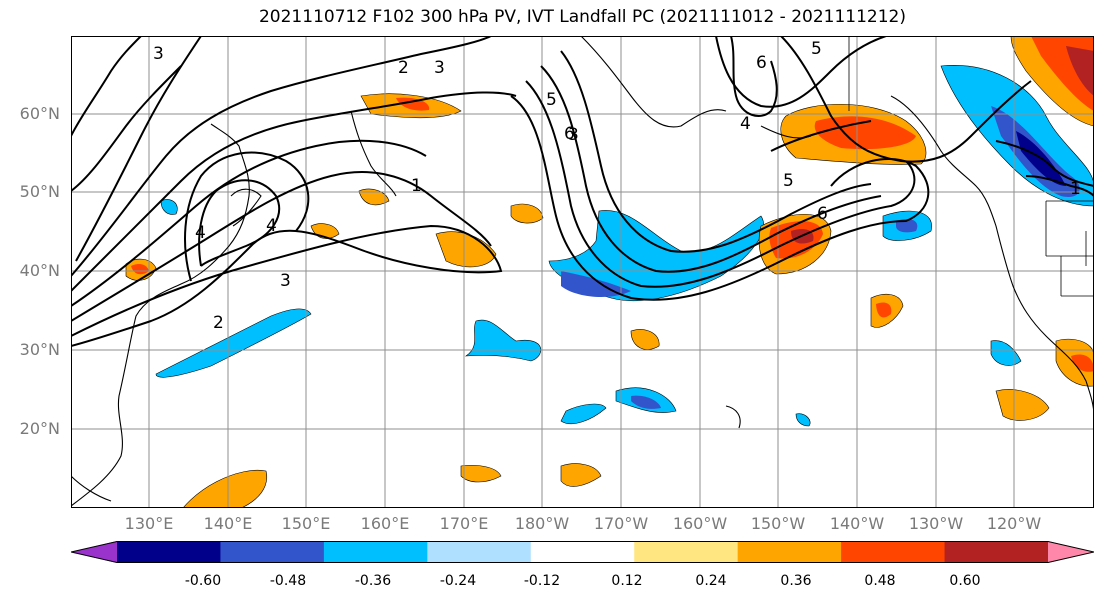 Image resolution: width=1105 pixels, height=601 pixels. Describe the element at coordinates (778, 523) in the screenshot. I see `lon-label-150w: 150°W` at that location.